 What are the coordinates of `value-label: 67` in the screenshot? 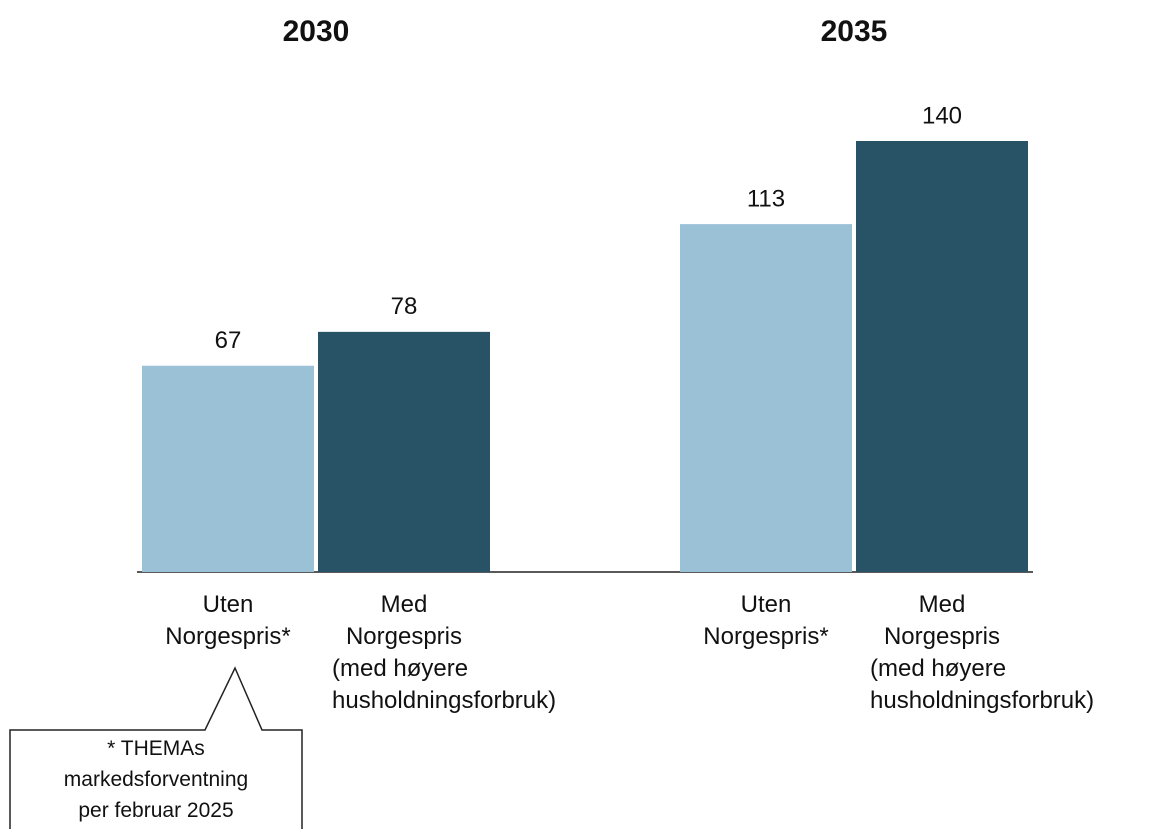 It's located at (228, 340).